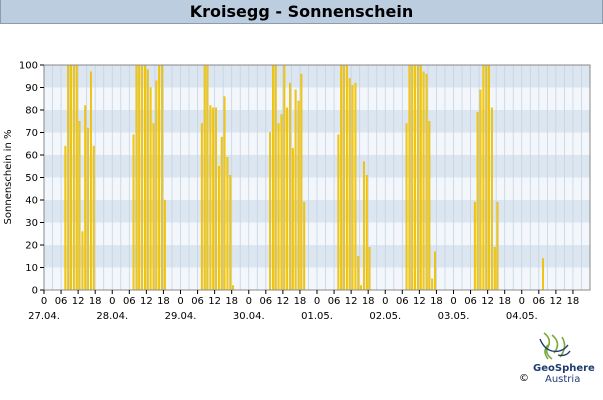 The width and height of the screenshot is (603, 400). What do you see at coordinates (555, 346) in the screenshot?
I see `geosphere-logo-icon` at bounding box center [555, 346].